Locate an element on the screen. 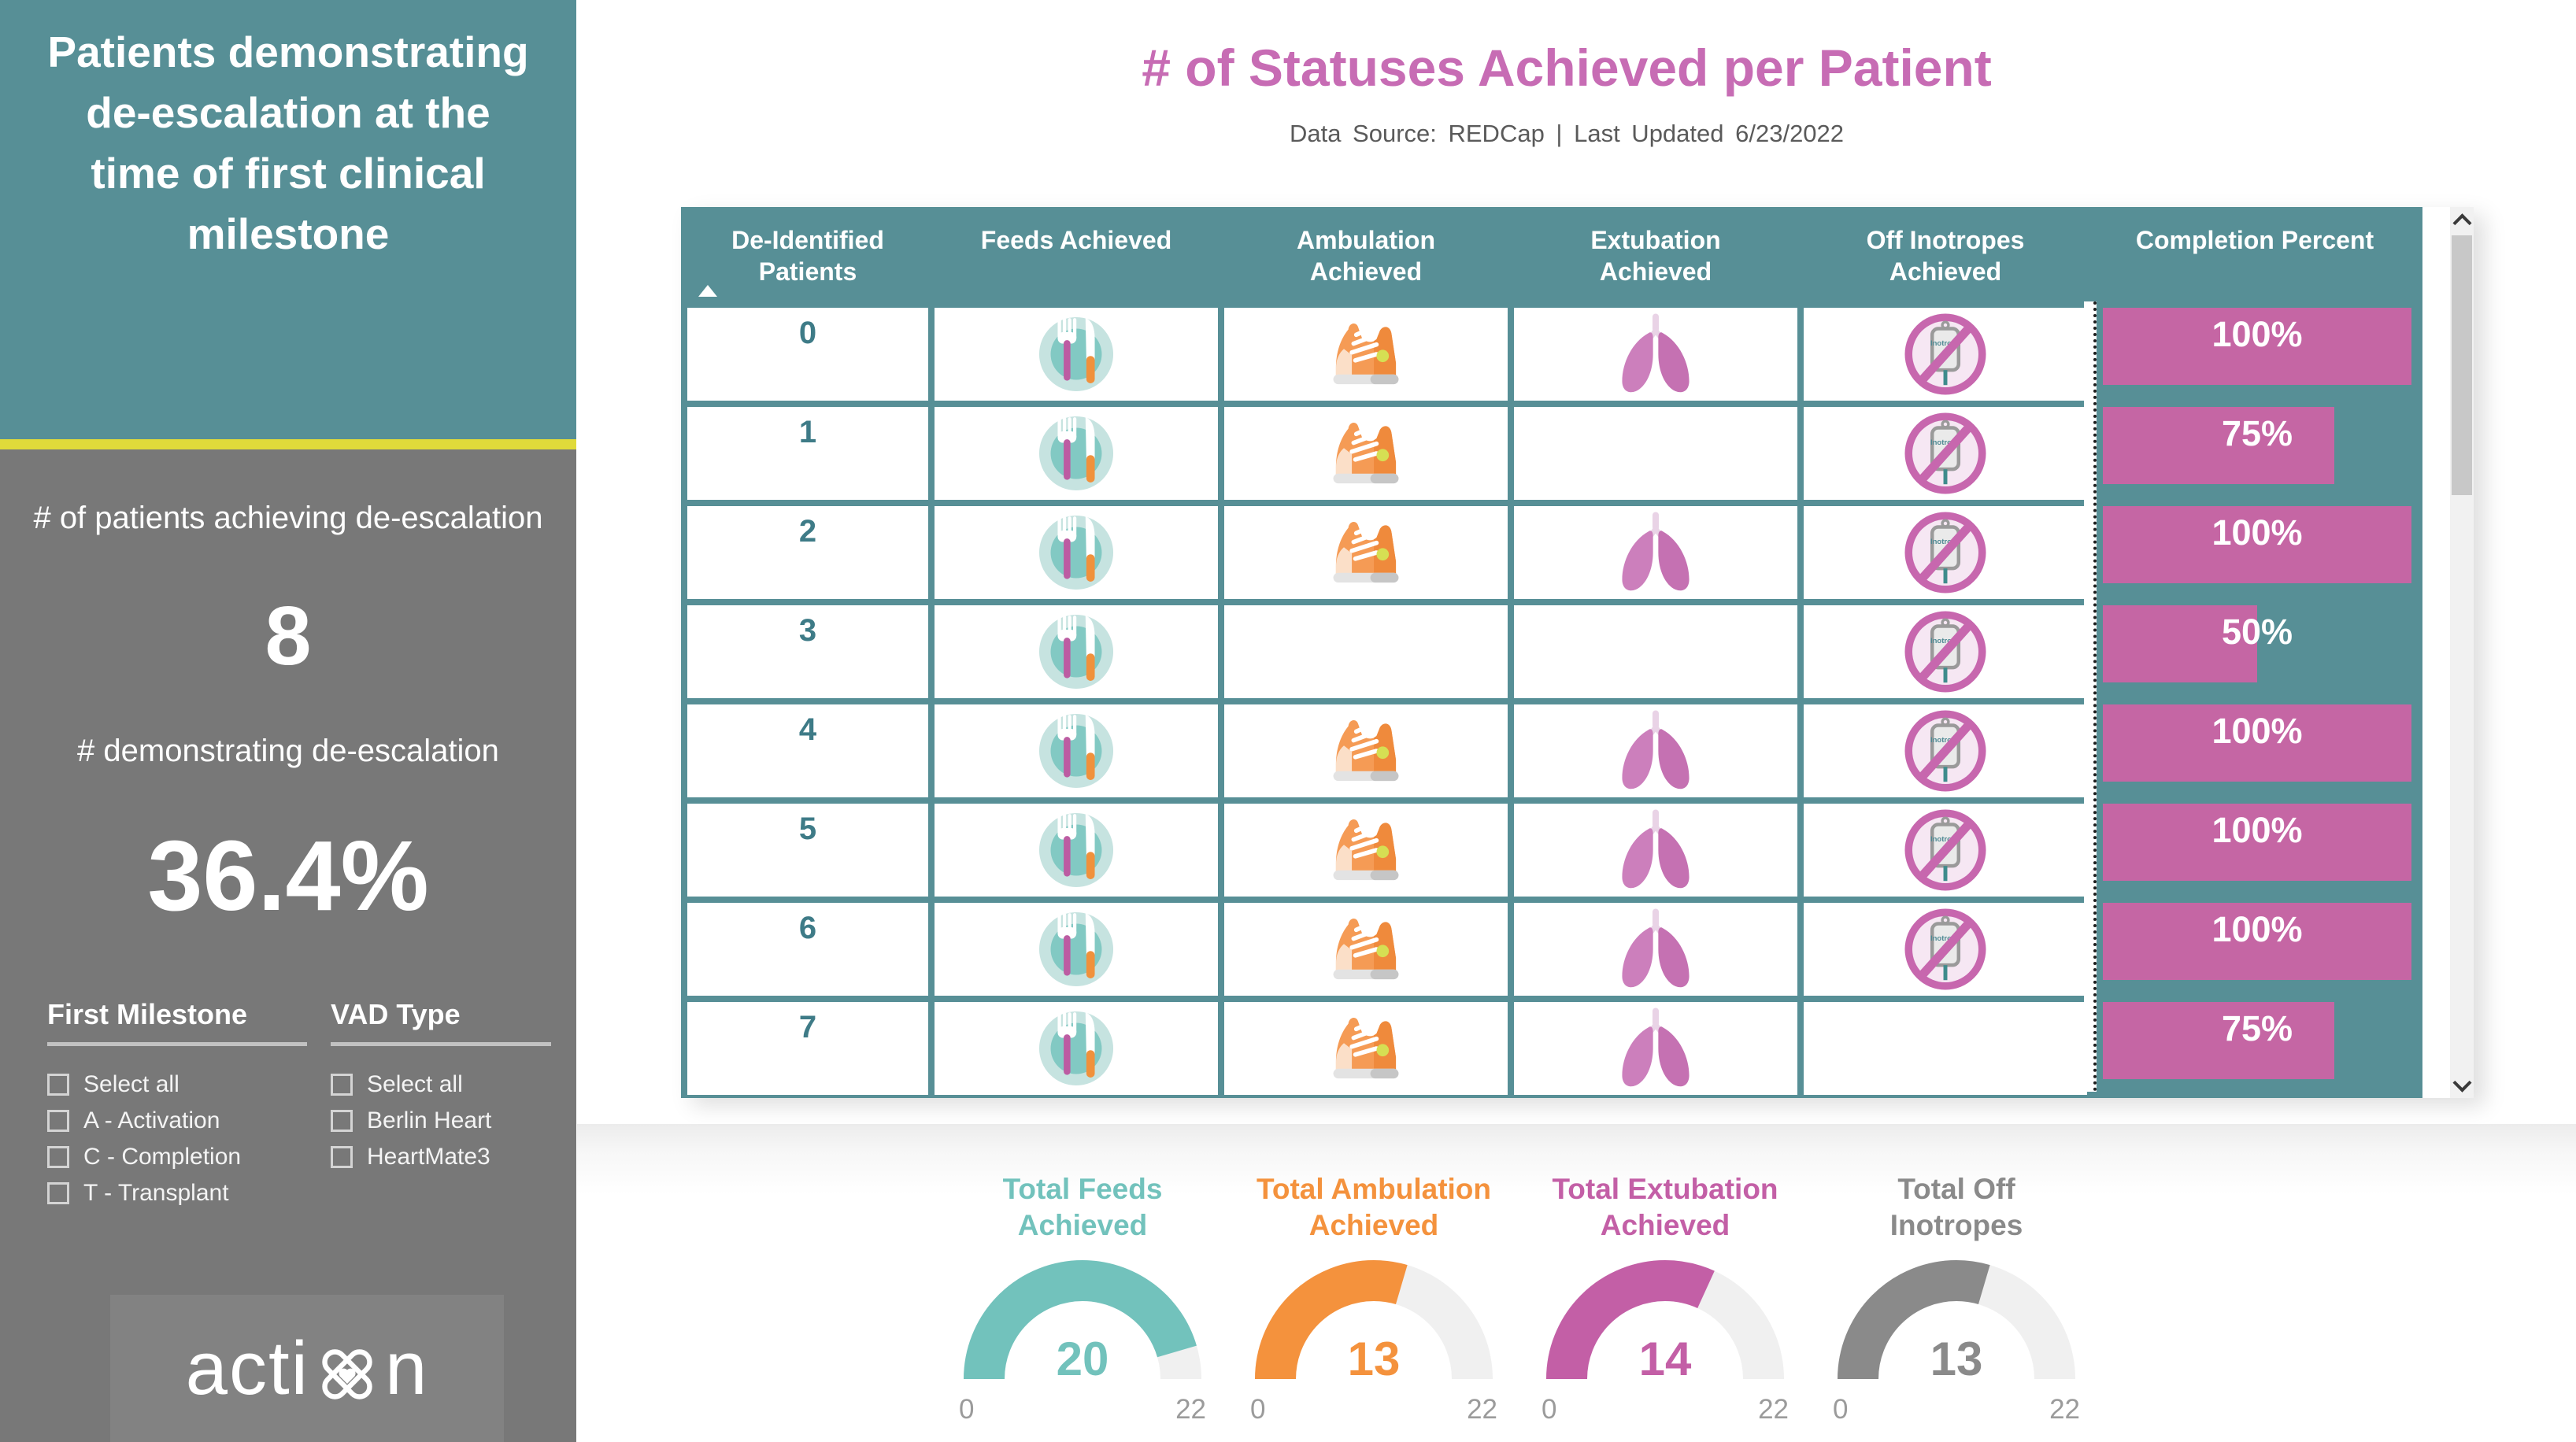 The image size is (2576, 1442). chevron-up-icon is located at coordinates (2462, 223).